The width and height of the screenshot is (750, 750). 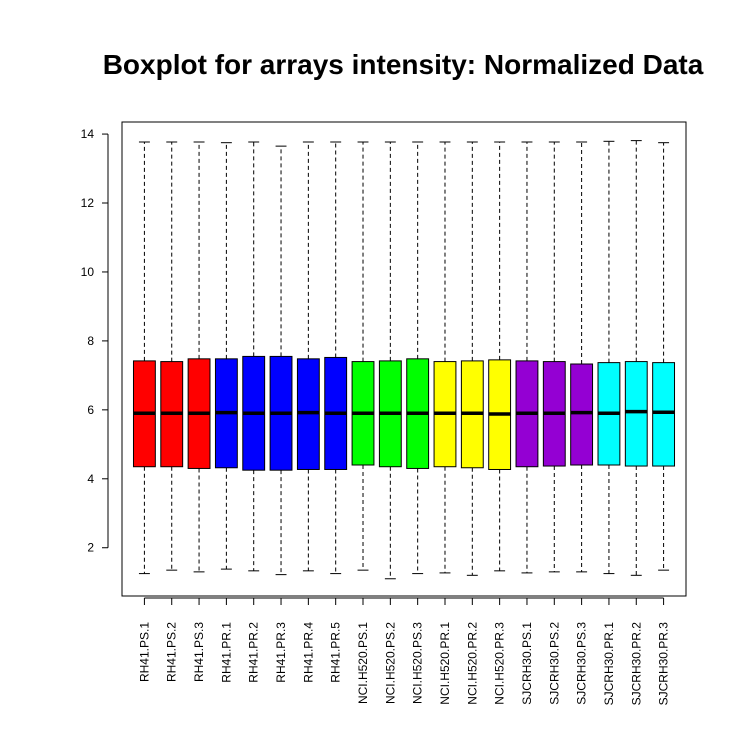 What do you see at coordinates (336, 652) in the screenshot?
I see `x-tick-label: RH41.PR.5` at bounding box center [336, 652].